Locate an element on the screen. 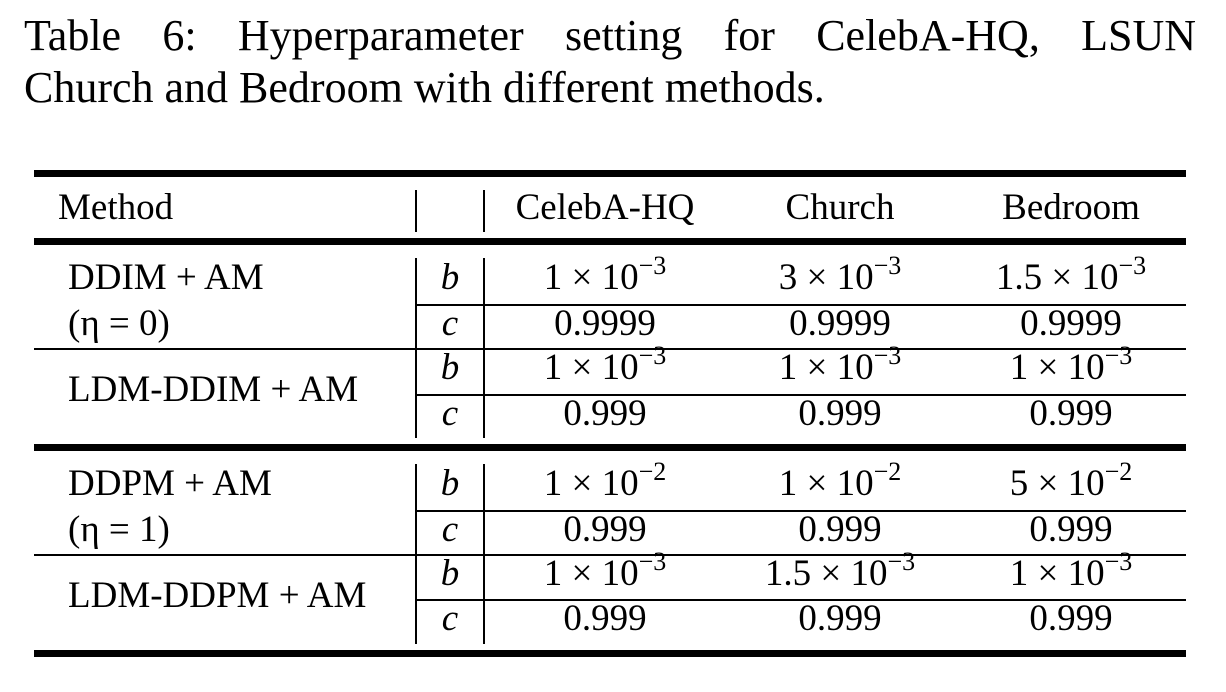  group2-b-c-rule is located at coordinates (801, 395).